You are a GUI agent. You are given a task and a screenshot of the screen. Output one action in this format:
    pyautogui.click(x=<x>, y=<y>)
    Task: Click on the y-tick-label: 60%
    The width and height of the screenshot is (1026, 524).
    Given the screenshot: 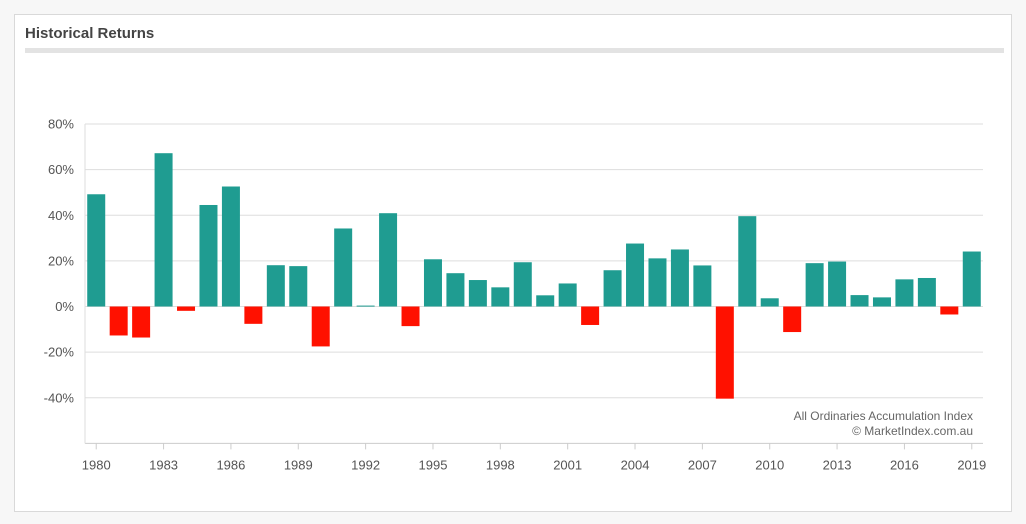 What is the action you would take?
    pyautogui.click(x=61, y=169)
    